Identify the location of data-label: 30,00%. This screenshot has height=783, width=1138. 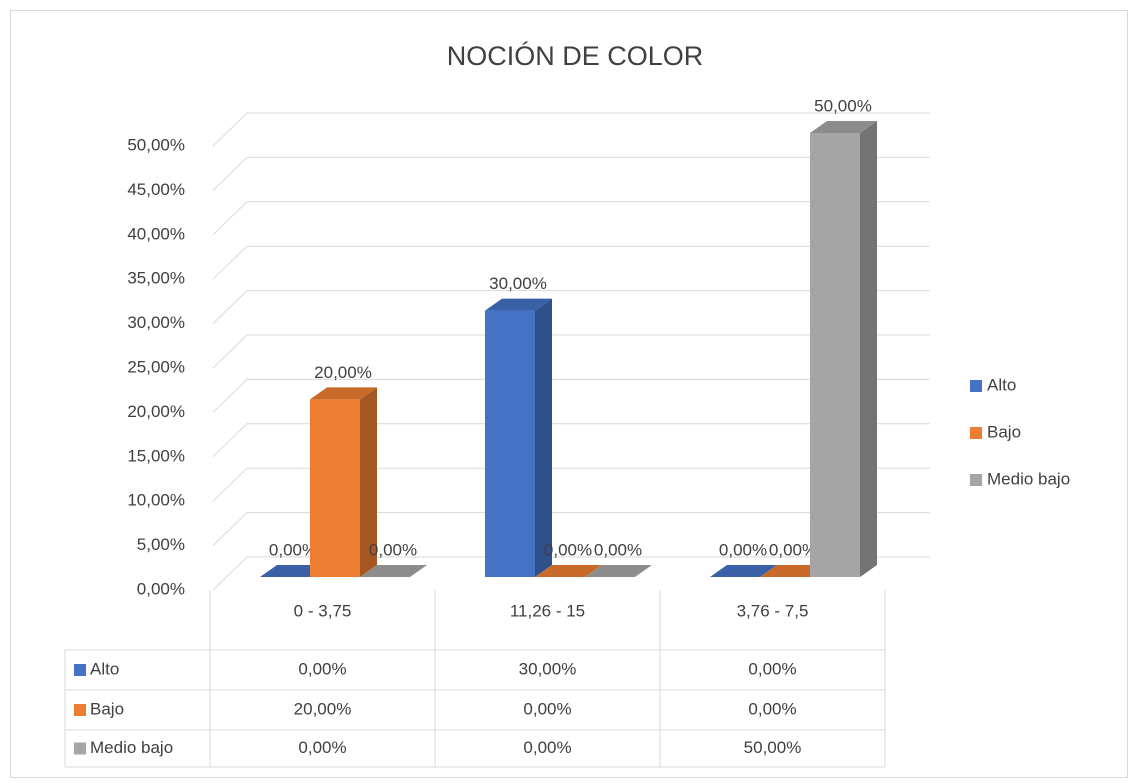
(518, 283).